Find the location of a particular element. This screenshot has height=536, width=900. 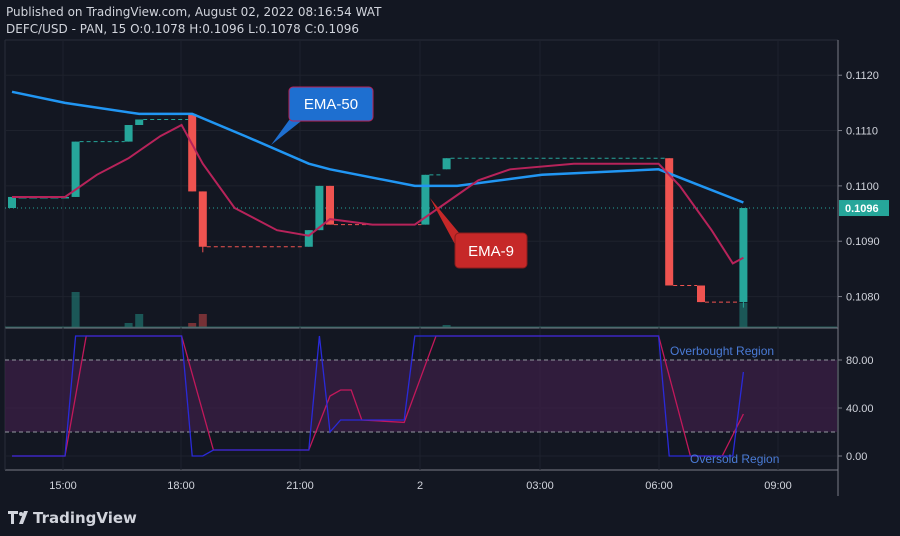

osc-tick-0: 80.00 is located at coordinates (860, 361).